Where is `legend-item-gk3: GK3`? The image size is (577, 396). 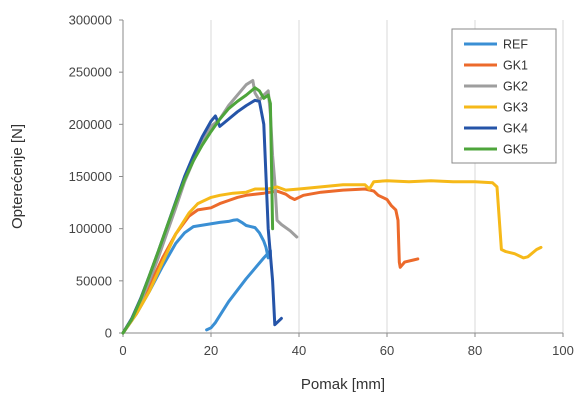 legend-item-gk3: GK3 is located at coordinates (496, 108).